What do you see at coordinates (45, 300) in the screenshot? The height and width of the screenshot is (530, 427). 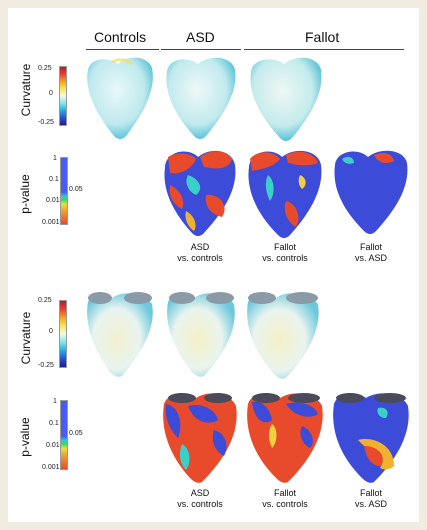 I see `curv-tick-top-2: 0.25` at bounding box center [45, 300].